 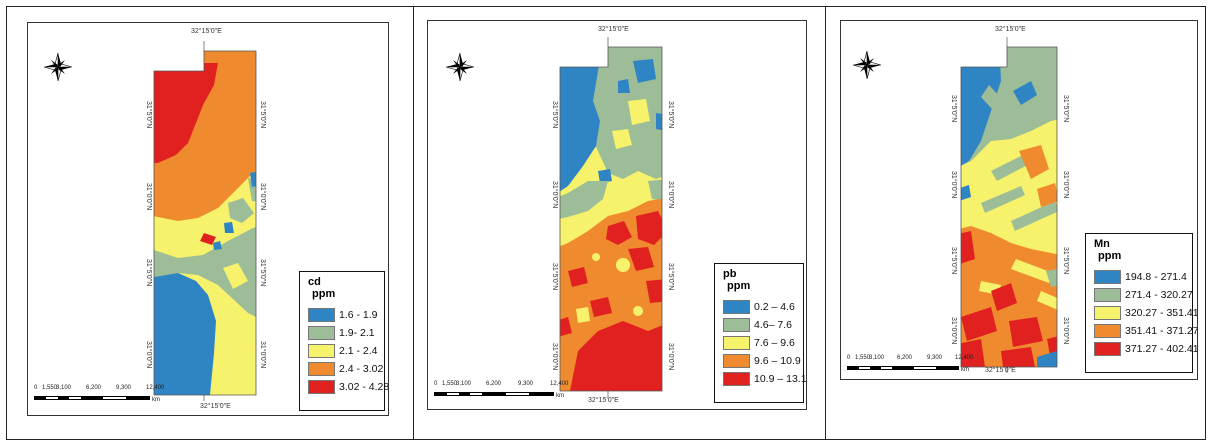 What do you see at coordinates (1065, 108) in the screenshot?
I see `mn-lat-label-right-1: 31°5'0"N` at bounding box center [1065, 108].